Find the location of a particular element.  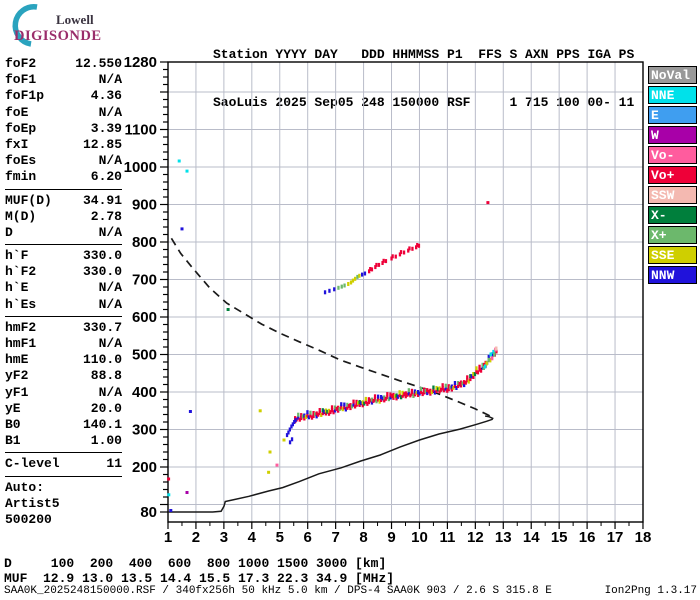

y-axis-tick-label: 1100 is located at coordinates (140, 130).